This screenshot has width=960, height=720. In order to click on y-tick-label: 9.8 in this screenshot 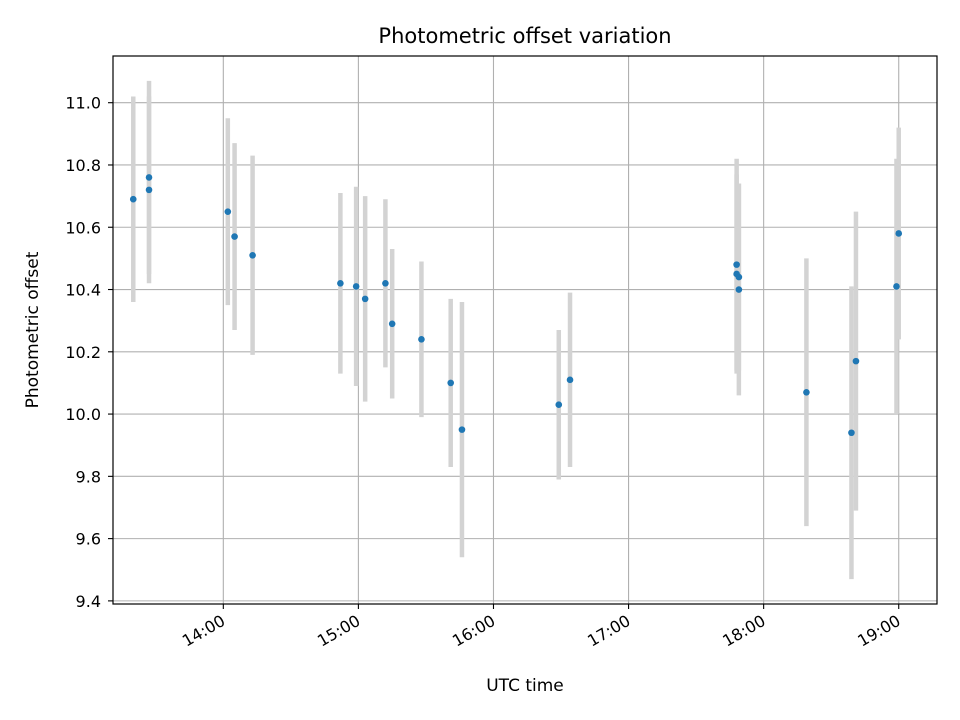, I will do `click(88, 476)`.